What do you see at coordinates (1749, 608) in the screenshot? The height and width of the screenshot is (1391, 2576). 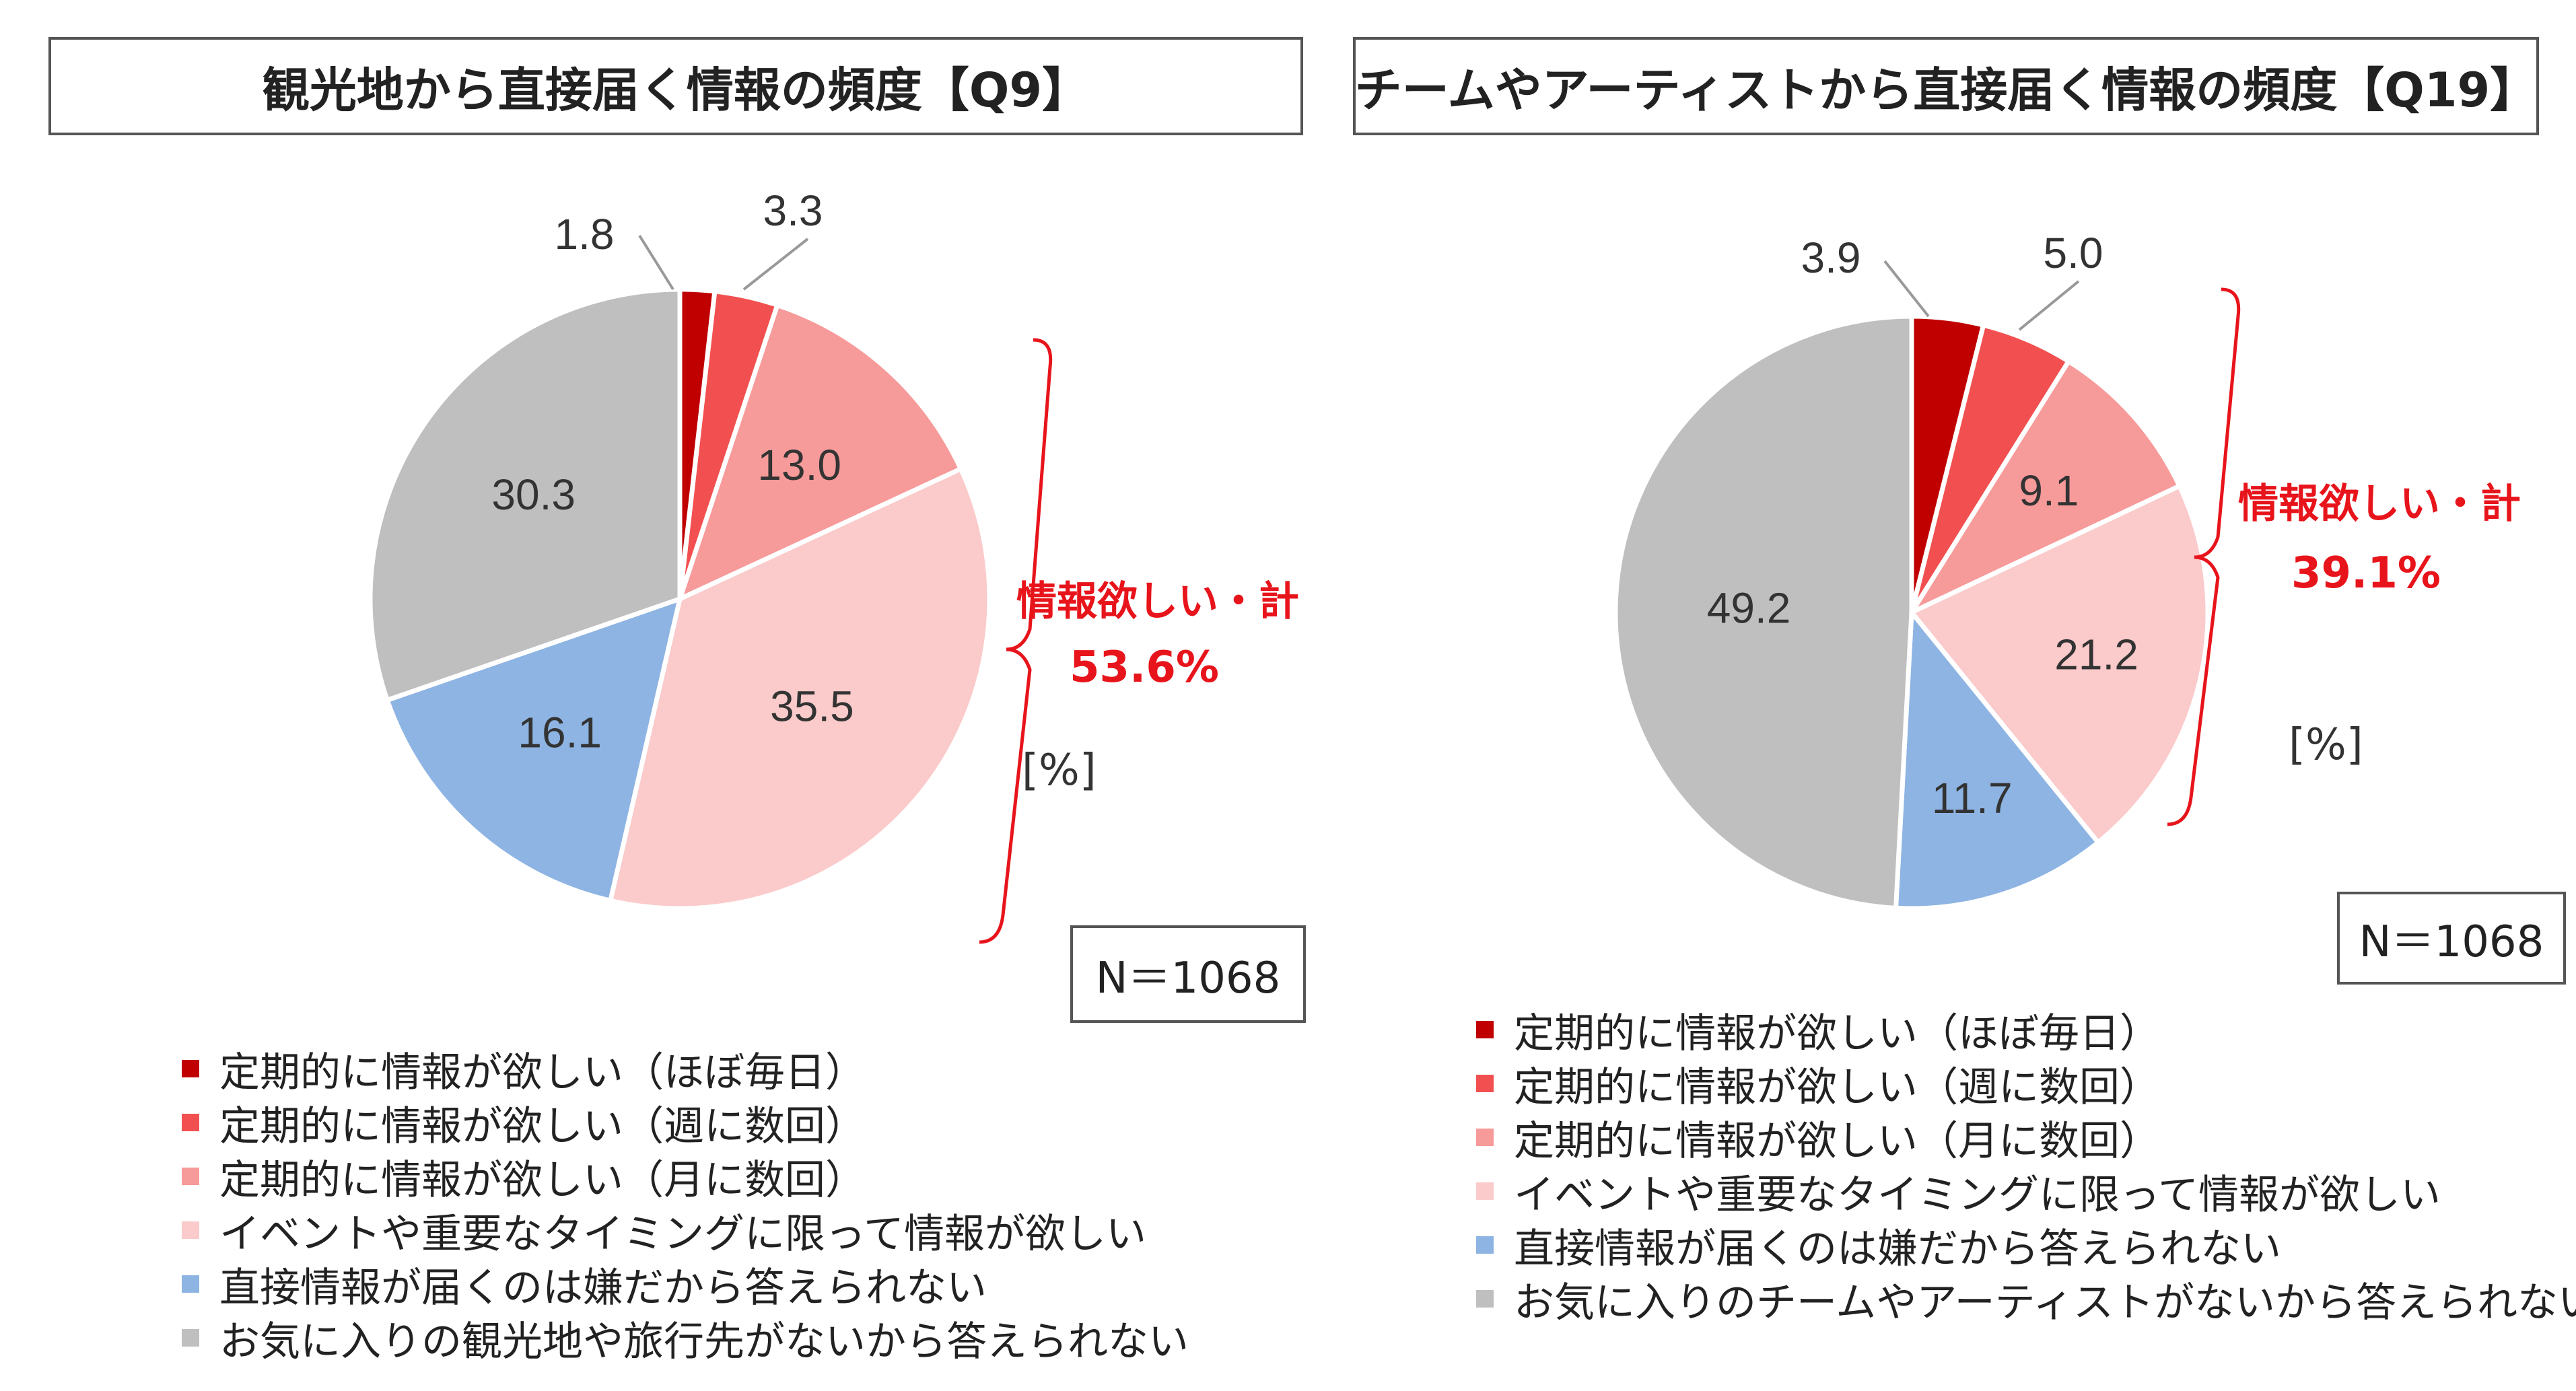 I see `data-label: 49.2` at bounding box center [1749, 608].